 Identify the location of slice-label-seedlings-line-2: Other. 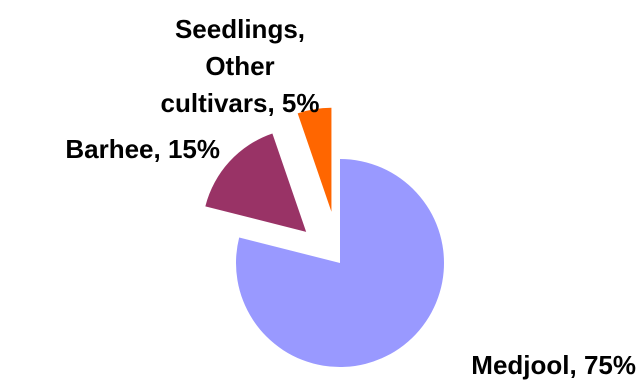
(239, 66).